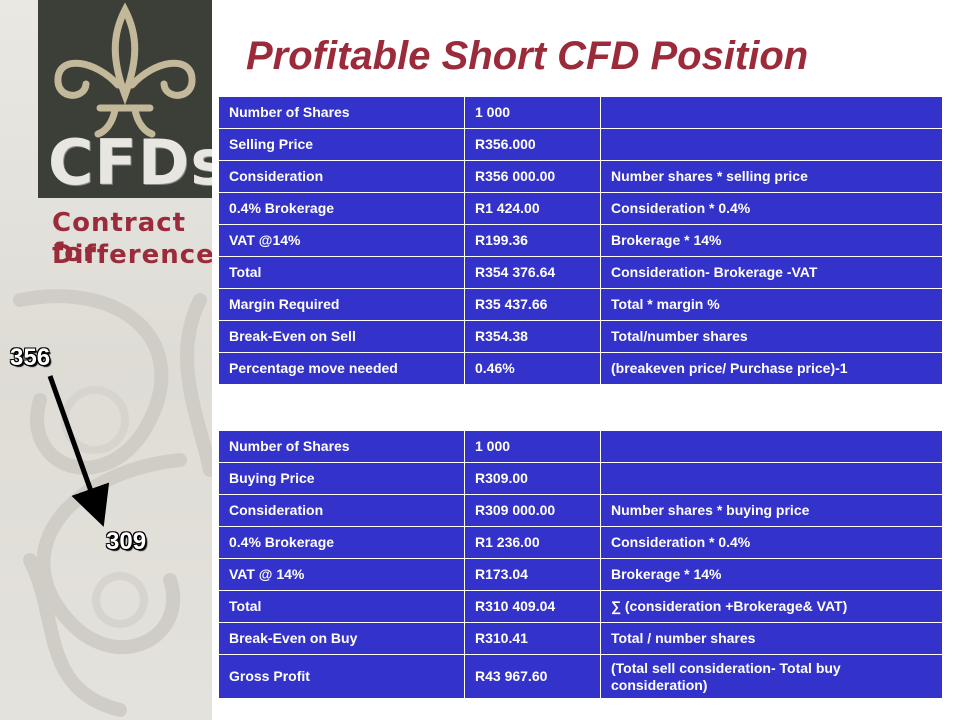 The width and height of the screenshot is (960, 720). I want to click on sell-table-cell-col2: R356 000.00, so click(532, 176).